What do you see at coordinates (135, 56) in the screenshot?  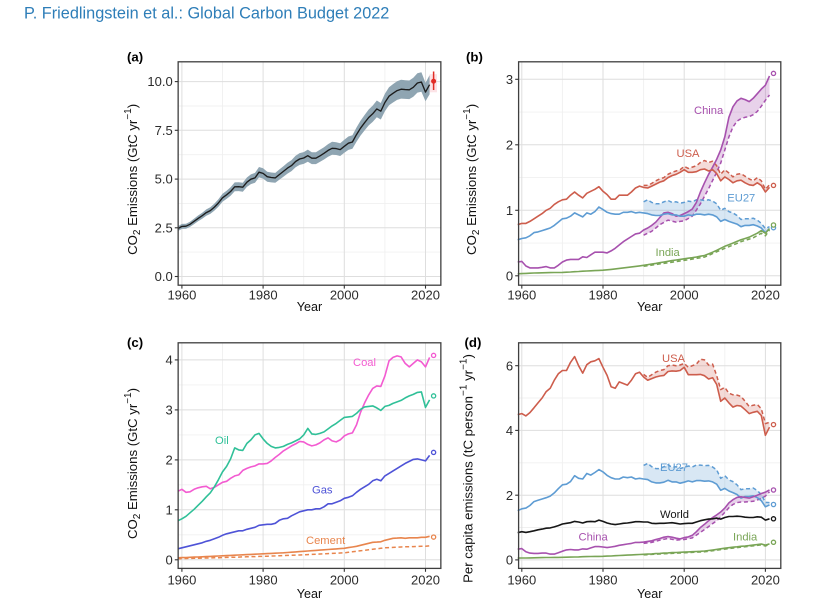 I see `svg-text: (a)` at bounding box center [135, 56].